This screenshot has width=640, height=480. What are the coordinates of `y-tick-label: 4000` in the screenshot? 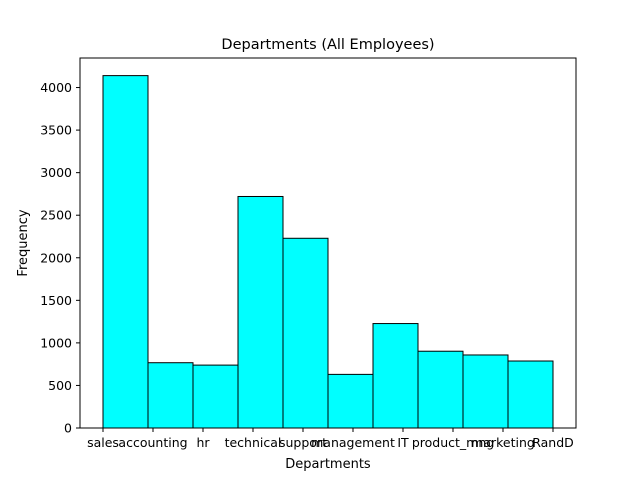 It's located at (56, 87).